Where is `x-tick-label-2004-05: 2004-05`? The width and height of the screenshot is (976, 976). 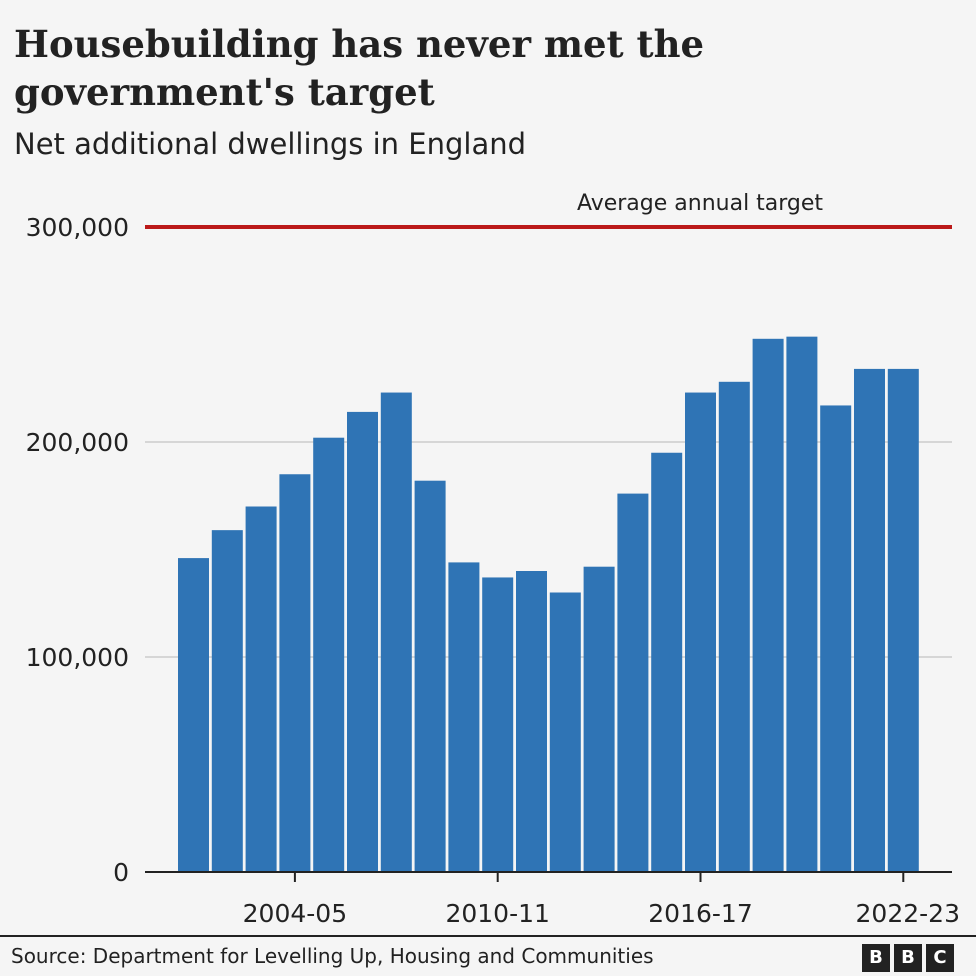 x-tick-label-2004-05: 2004-05 is located at coordinates (295, 913).